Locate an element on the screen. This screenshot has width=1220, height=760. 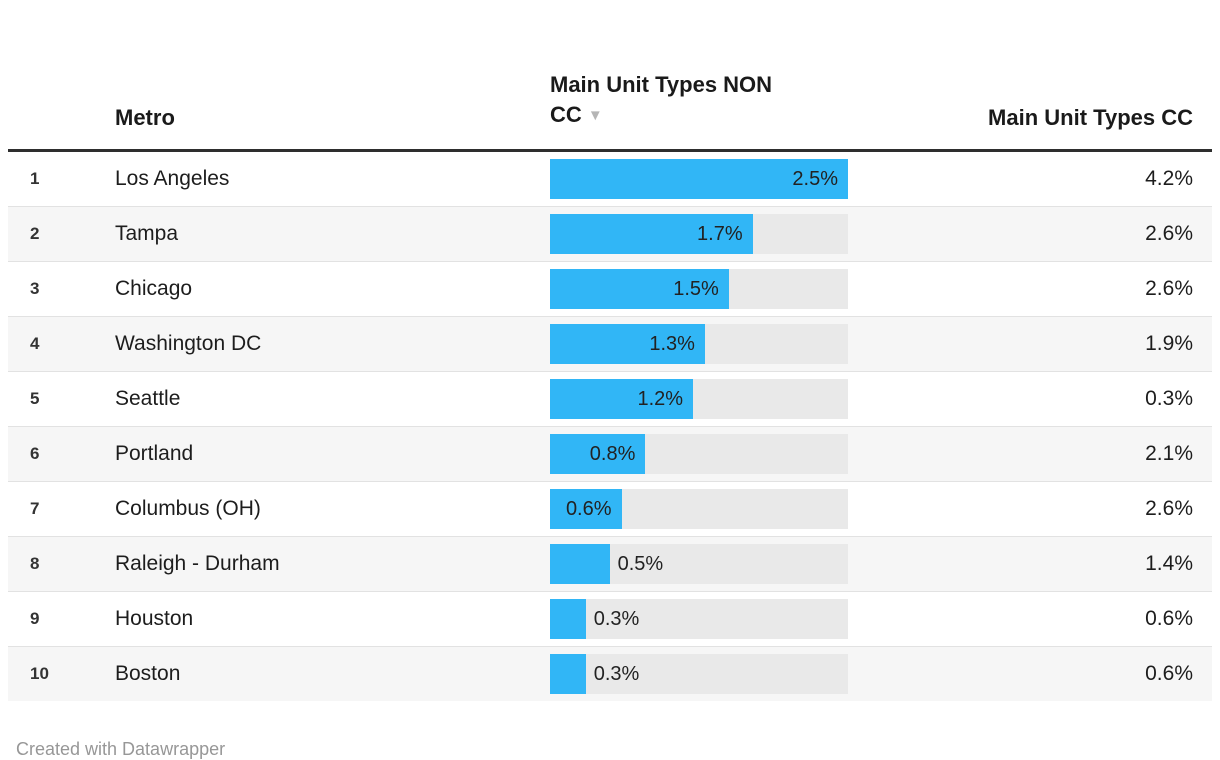
bar-value-label: 1.5% is located at coordinates (696, 289).